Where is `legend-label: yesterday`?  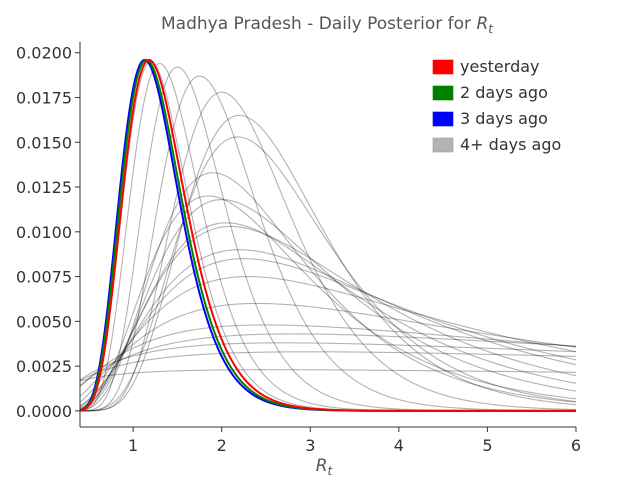
legend-label: yesterday is located at coordinates (500, 66).